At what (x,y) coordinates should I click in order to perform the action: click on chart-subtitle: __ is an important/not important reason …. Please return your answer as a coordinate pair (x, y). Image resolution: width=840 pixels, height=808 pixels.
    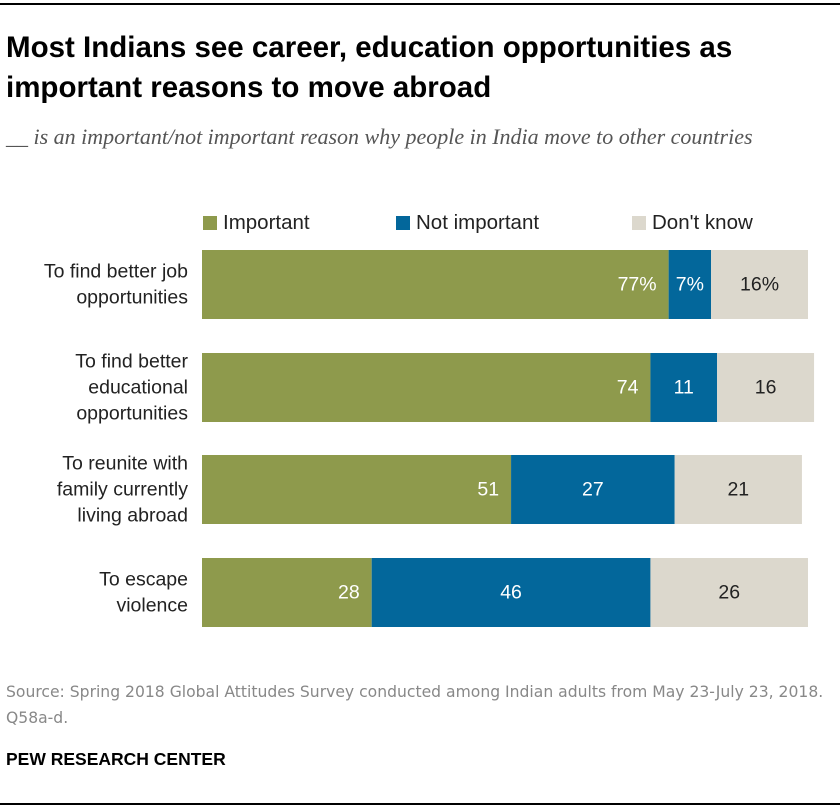
    Looking at the image, I should click on (379, 136).